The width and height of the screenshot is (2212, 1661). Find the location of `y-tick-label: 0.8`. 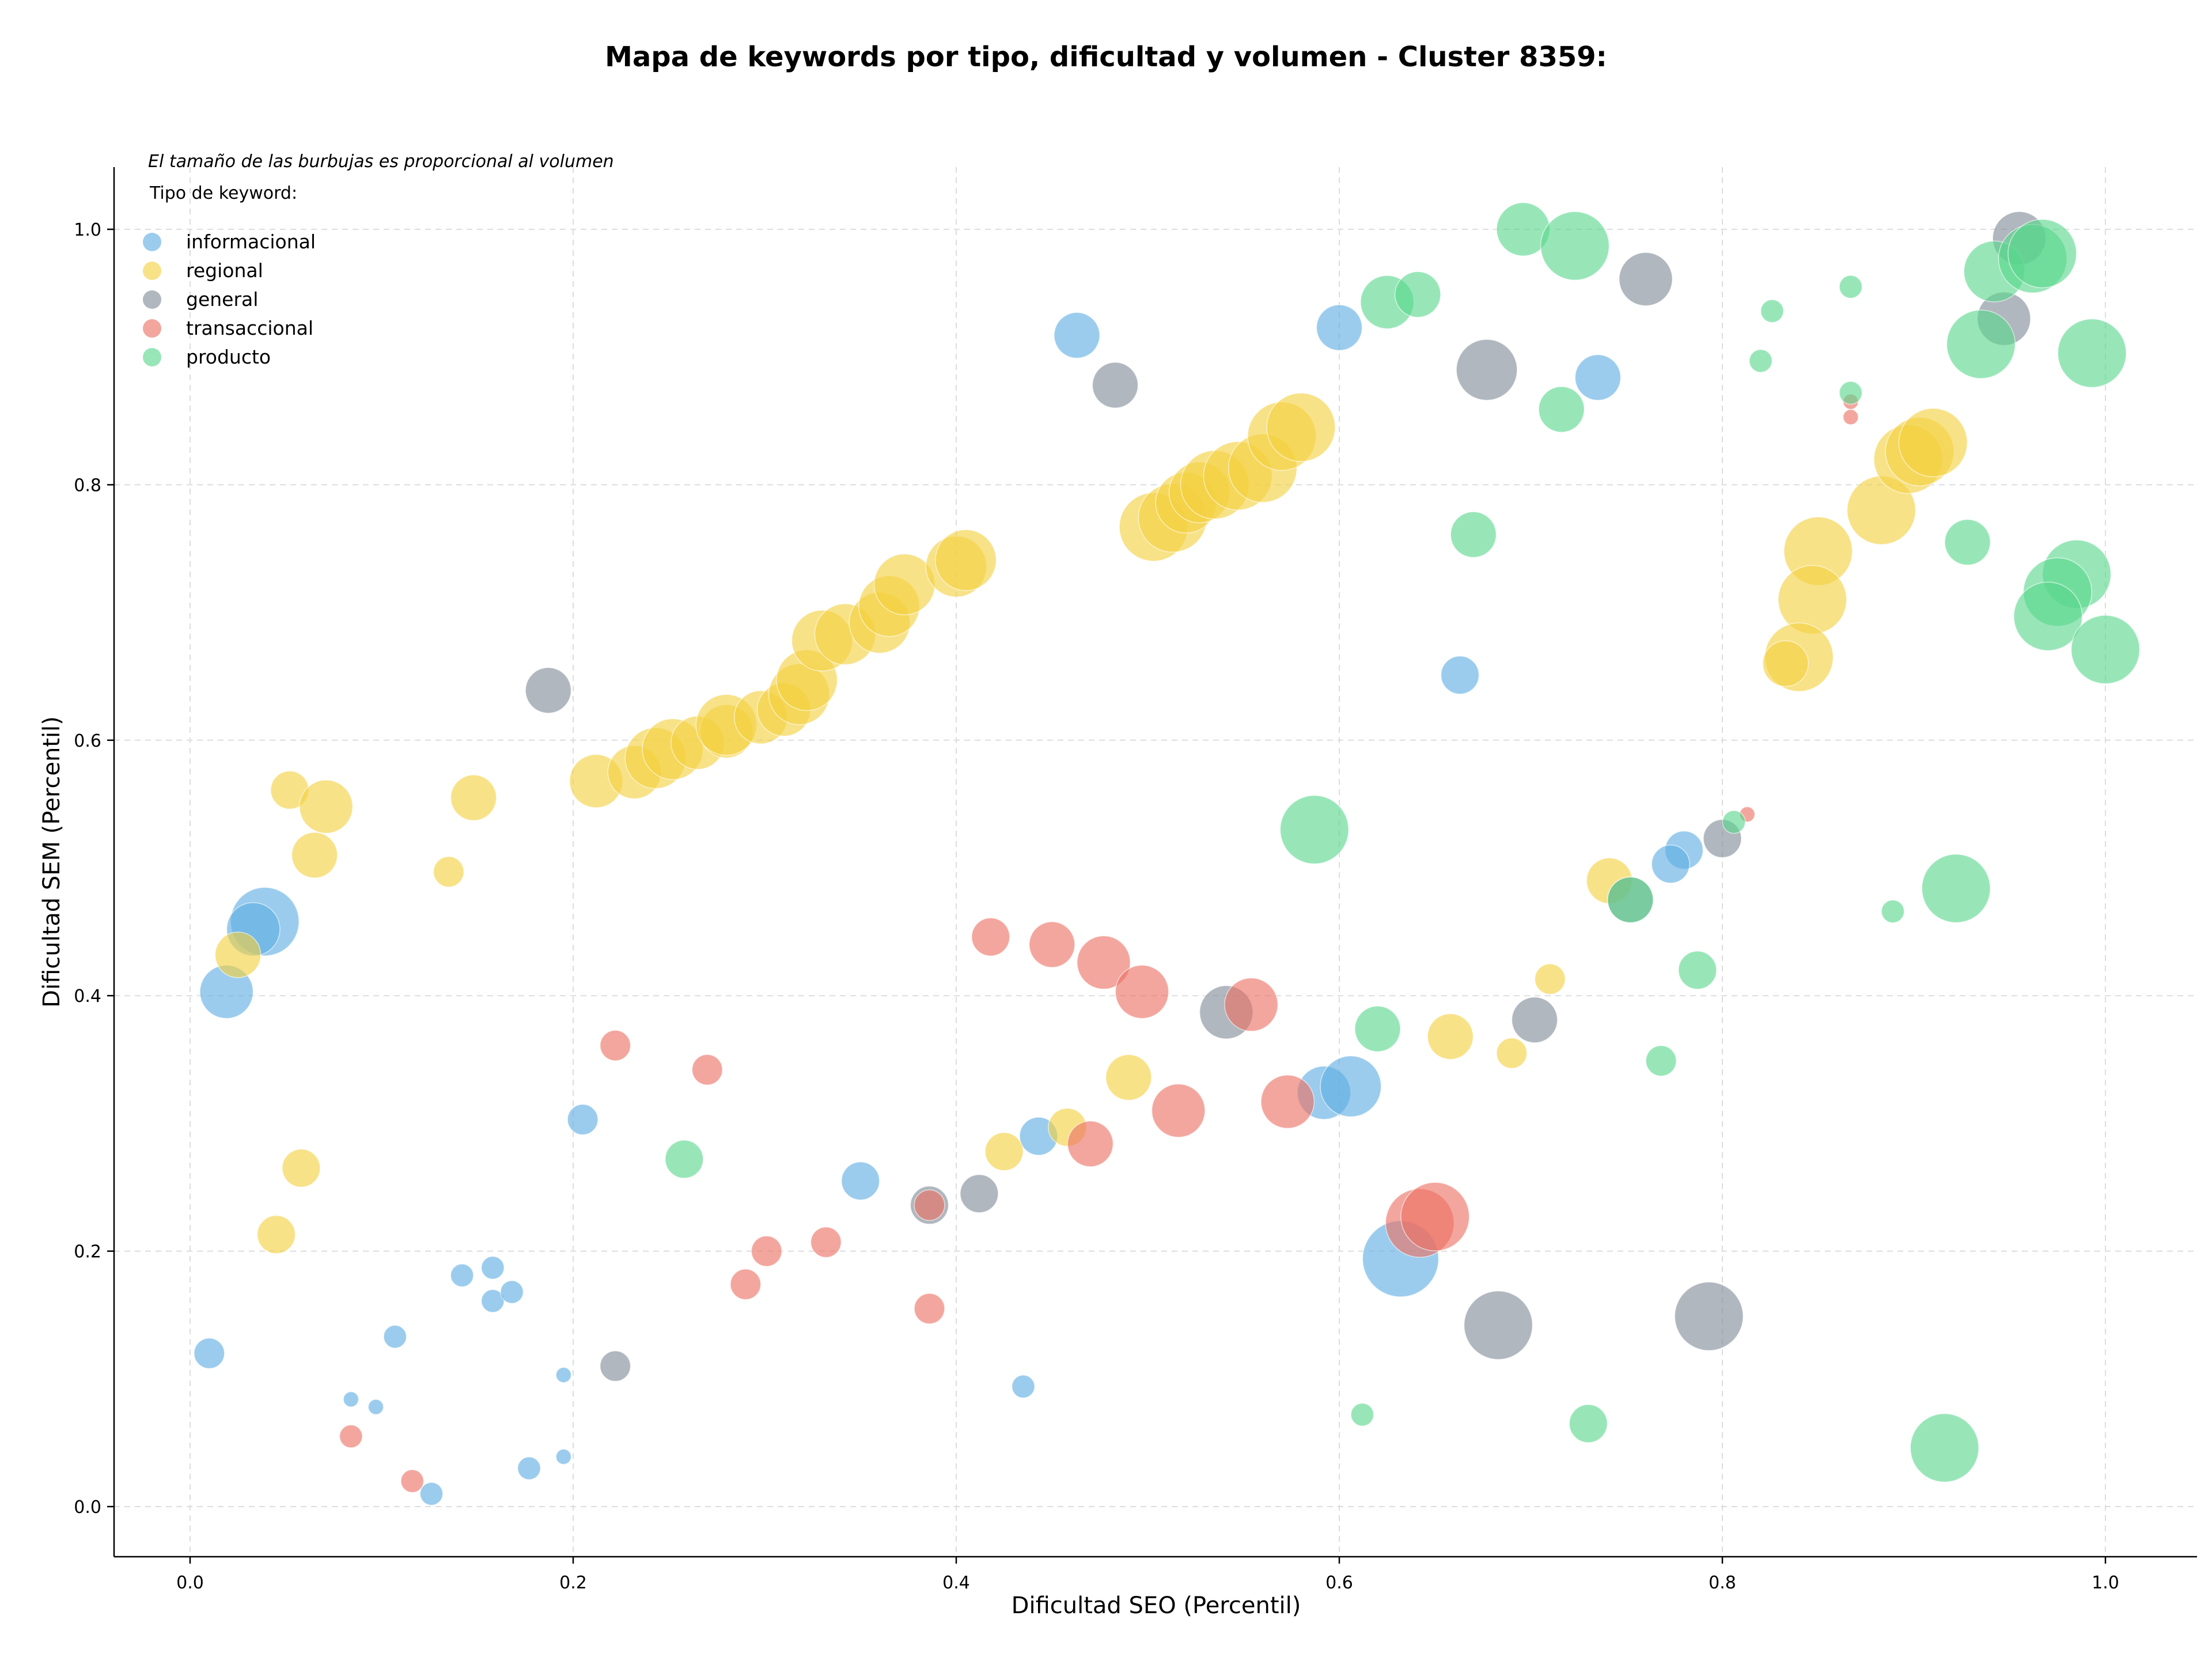

y-tick-label: 0.8 is located at coordinates (87, 485).